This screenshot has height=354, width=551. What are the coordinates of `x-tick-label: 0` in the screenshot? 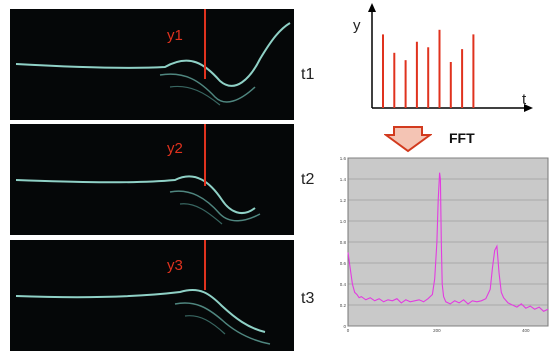 It's located at (348, 330).